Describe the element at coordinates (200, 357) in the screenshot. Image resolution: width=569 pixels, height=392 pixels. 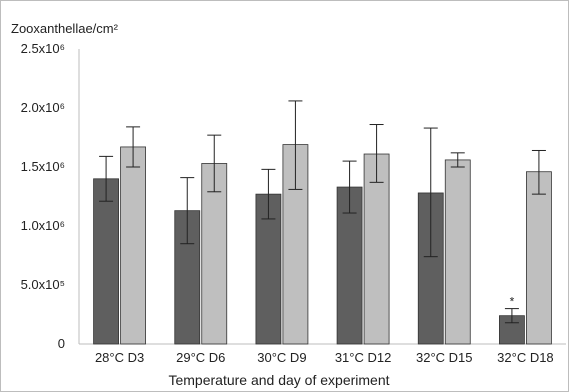
I see `x-tick-label: 29°C D6` at that location.